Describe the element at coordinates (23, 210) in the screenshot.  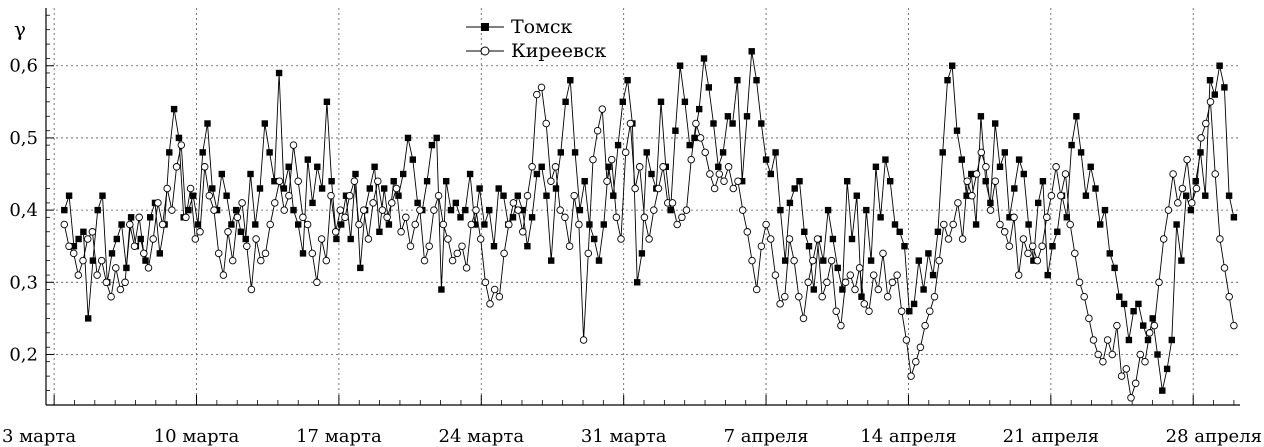
I see `y-tick-label: 0,4` at that location.